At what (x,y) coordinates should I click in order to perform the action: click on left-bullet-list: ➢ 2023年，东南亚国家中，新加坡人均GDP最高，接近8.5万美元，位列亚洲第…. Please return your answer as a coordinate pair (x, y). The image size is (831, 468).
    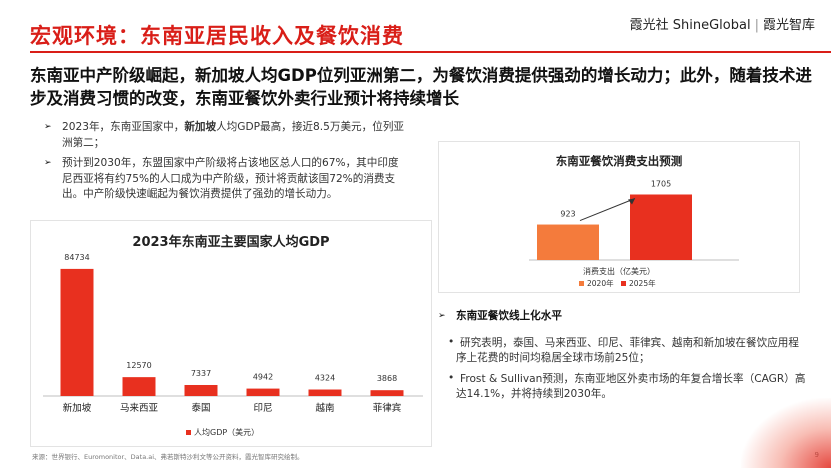
    Looking at the image, I should click on (224, 164).